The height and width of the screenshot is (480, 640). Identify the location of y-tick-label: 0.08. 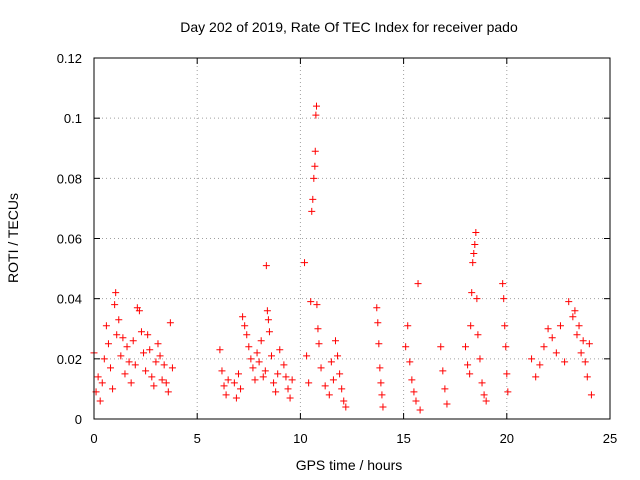
(69, 178).